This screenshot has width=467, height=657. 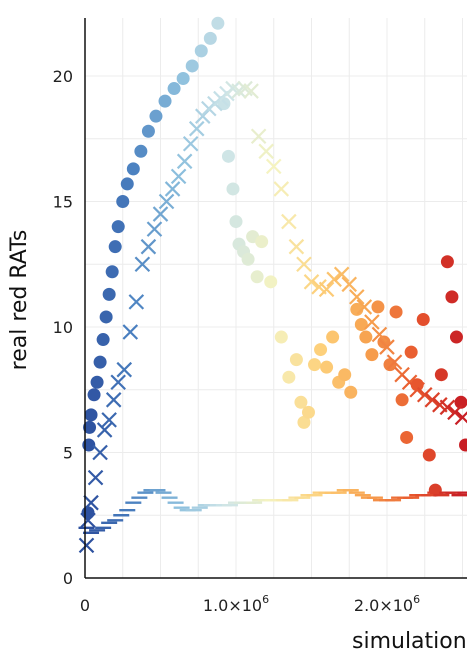 I want to click on x-tick-label: 0, so click(x=85, y=605).